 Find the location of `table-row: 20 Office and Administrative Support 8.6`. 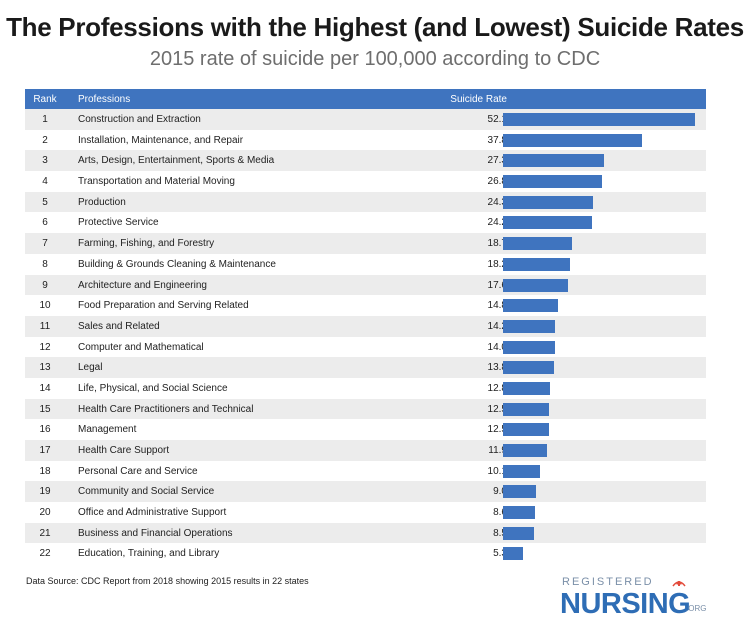

table-row: 20 Office and Administrative Support 8.6 is located at coordinates (365, 512).